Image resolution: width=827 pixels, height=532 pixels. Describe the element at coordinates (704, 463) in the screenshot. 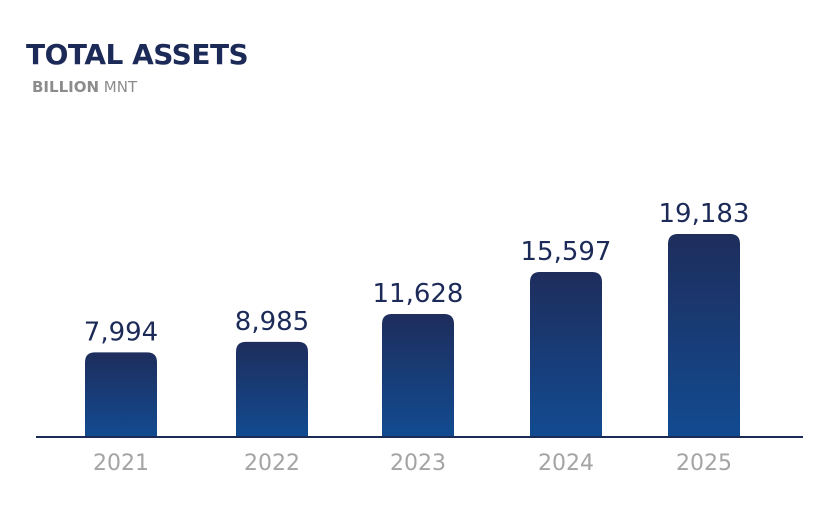

I see `x-tick-label-2025: 2025` at that location.